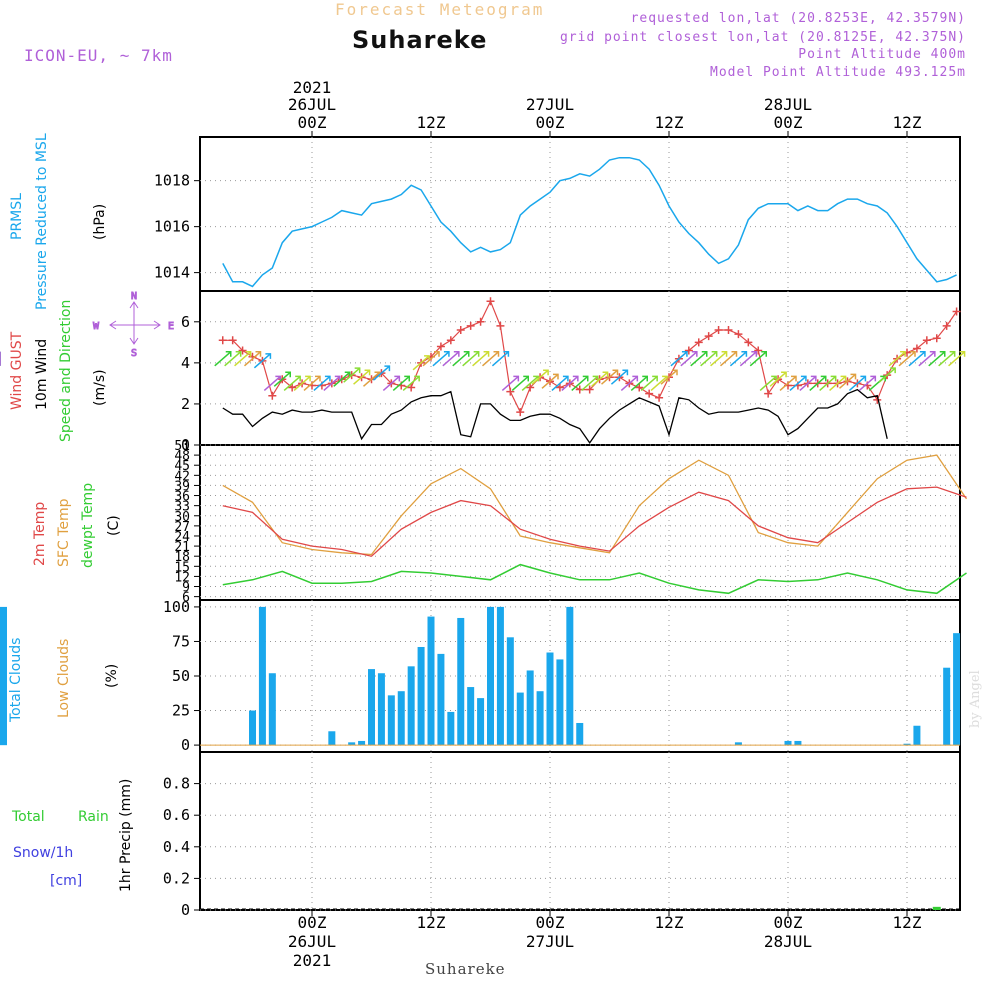 This screenshot has width=1000, height=1000. Describe the element at coordinates (431, 922) in the screenshot. I see `bottom-tick-label: 12Z` at that location.